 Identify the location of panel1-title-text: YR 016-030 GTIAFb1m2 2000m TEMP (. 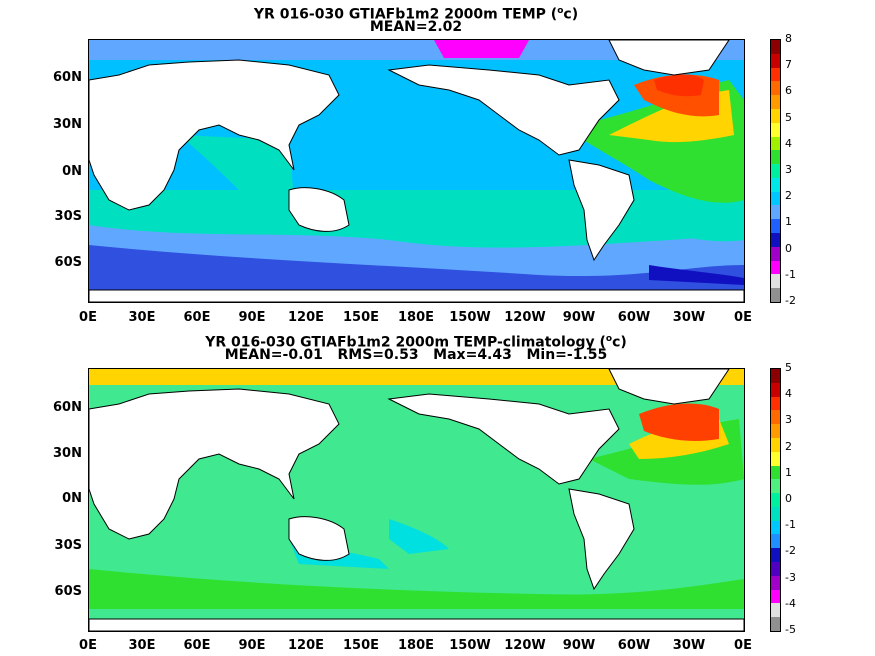
(405, 14).